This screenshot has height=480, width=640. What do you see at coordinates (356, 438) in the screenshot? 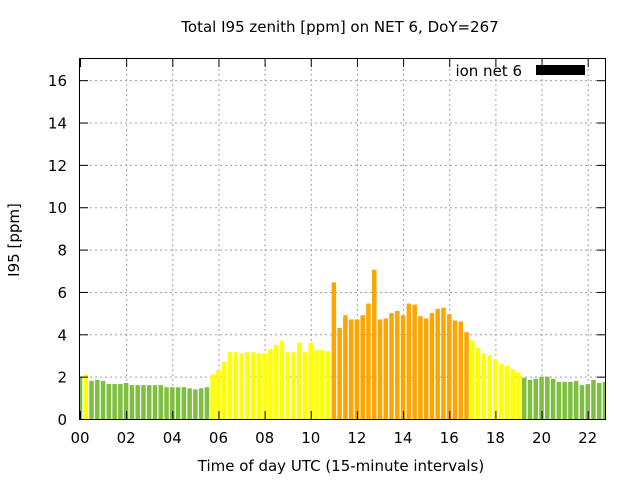
I see `x-tick-label: 12` at bounding box center [356, 438].